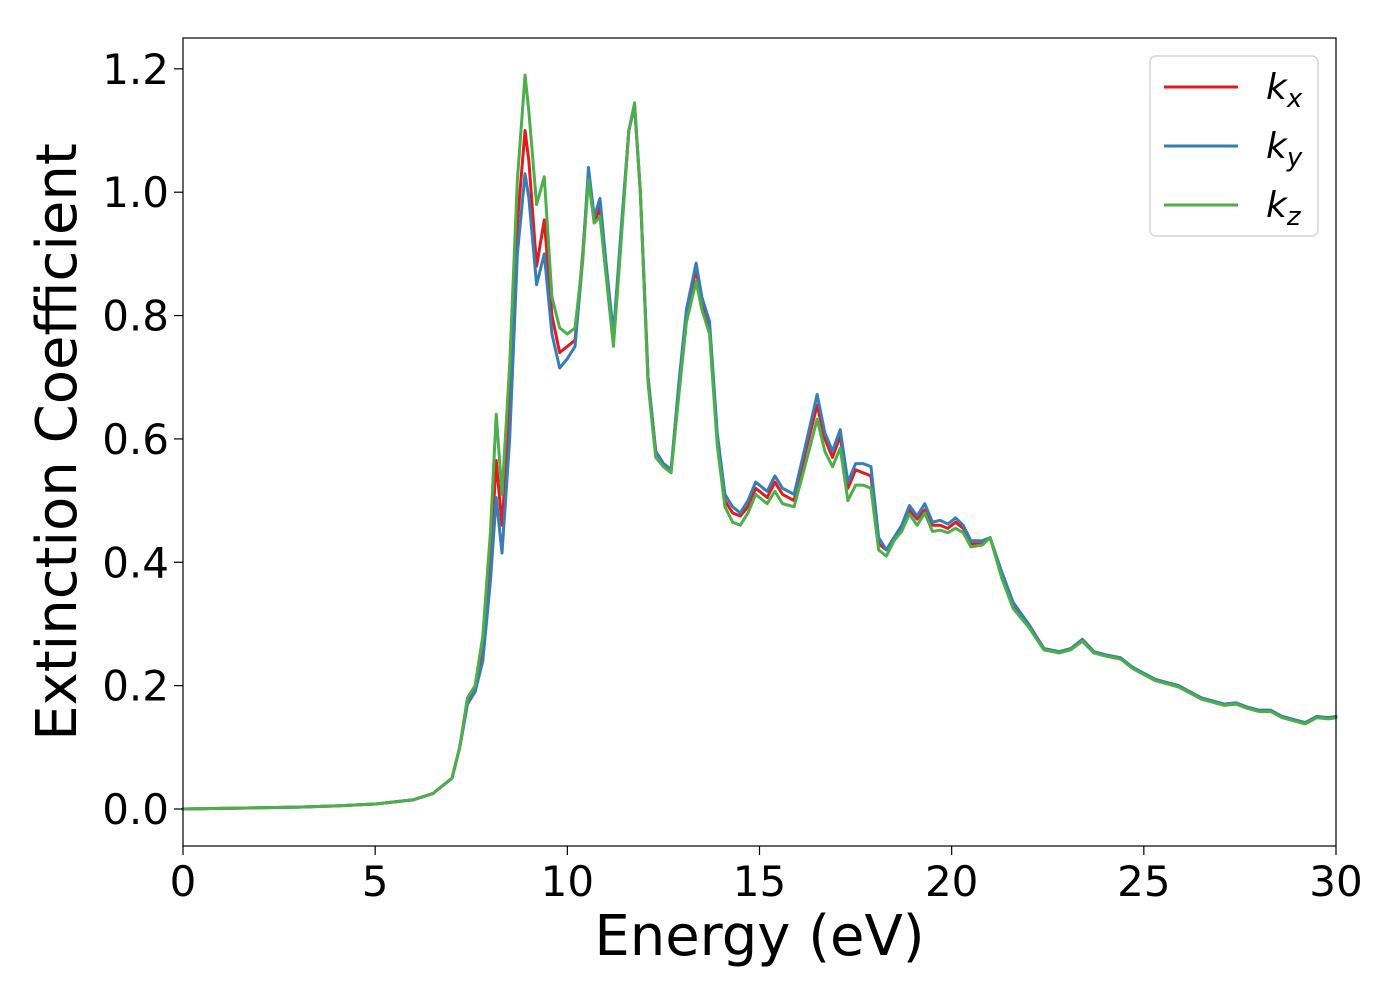 The width and height of the screenshot is (1400, 1000). What do you see at coordinates (1234, 146) in the screenshot?
I see `legend: kx ky kz` at bounding box center [1234, 146].